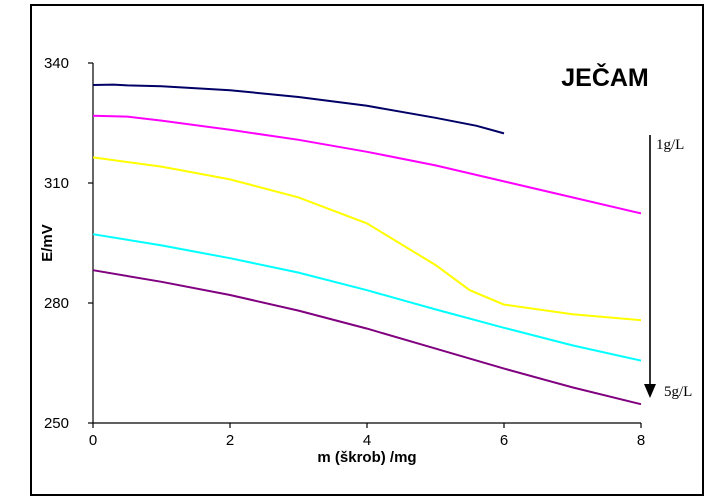 The width and height of the screenshot is (711, 502). I want to click on x-tick-label: 6, so click(504, 440).